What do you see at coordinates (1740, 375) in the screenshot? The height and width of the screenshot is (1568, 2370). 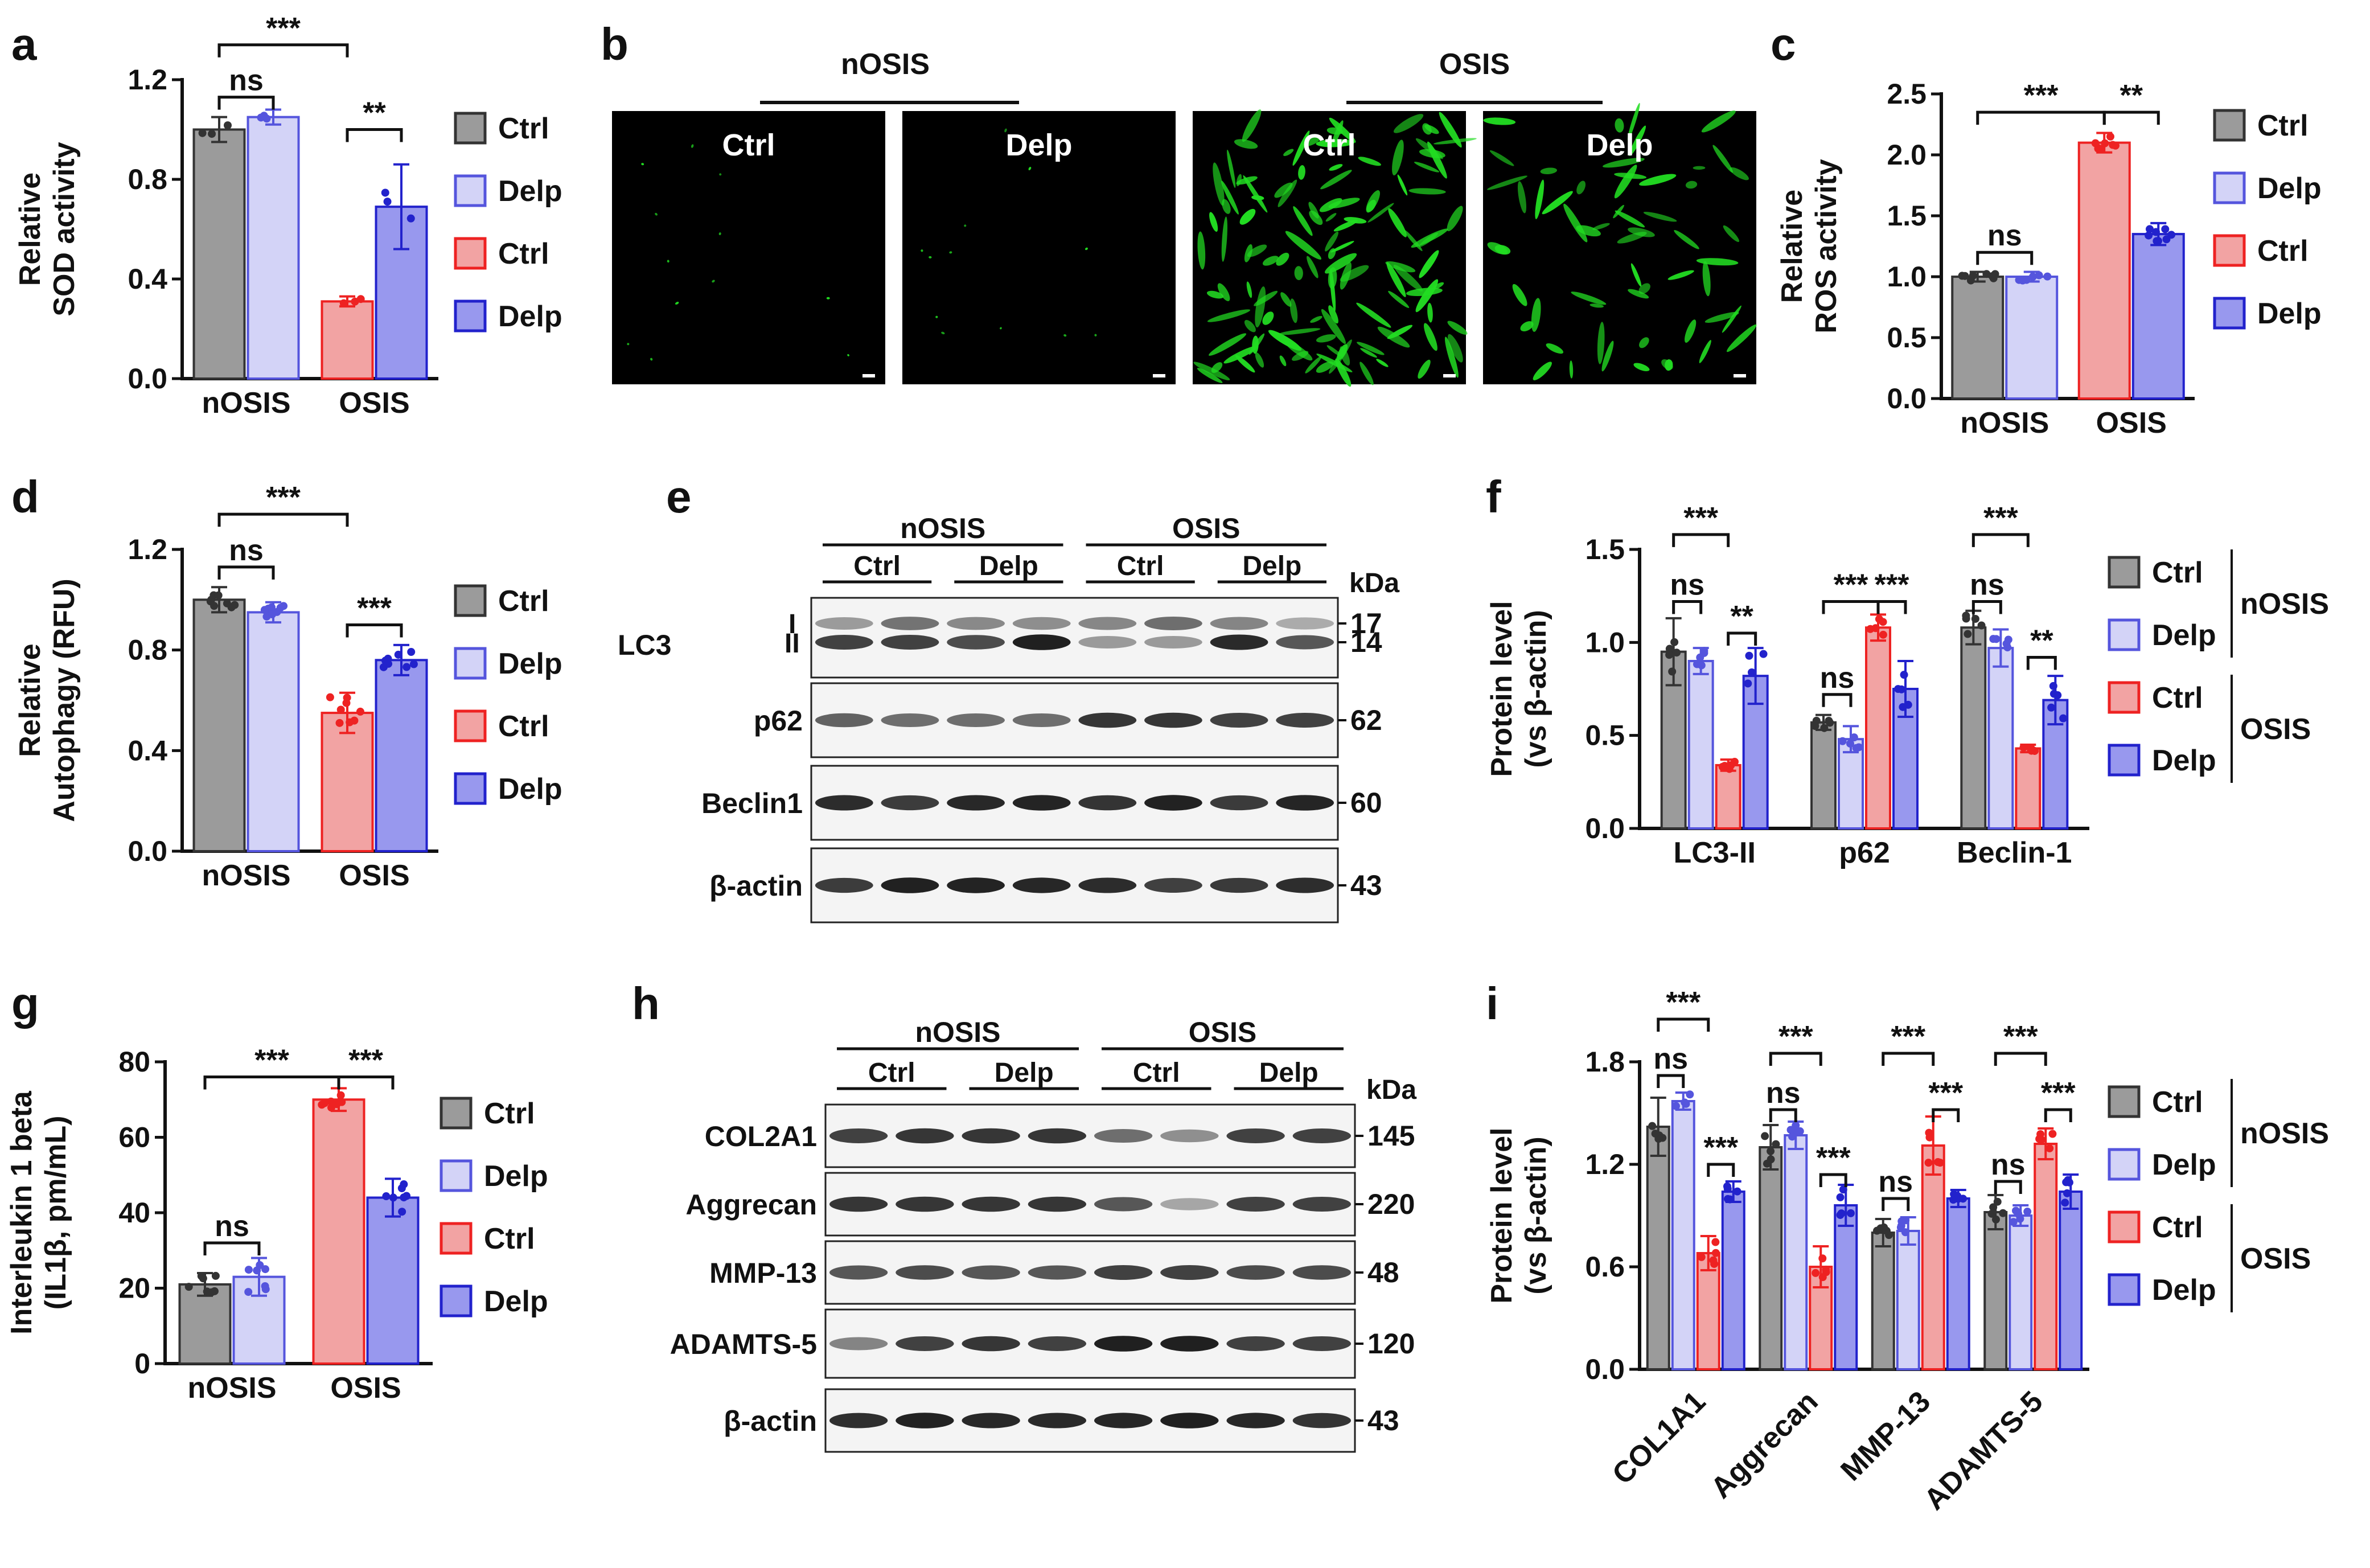 I see `scale-bar` at bounding box center [1740, 375].